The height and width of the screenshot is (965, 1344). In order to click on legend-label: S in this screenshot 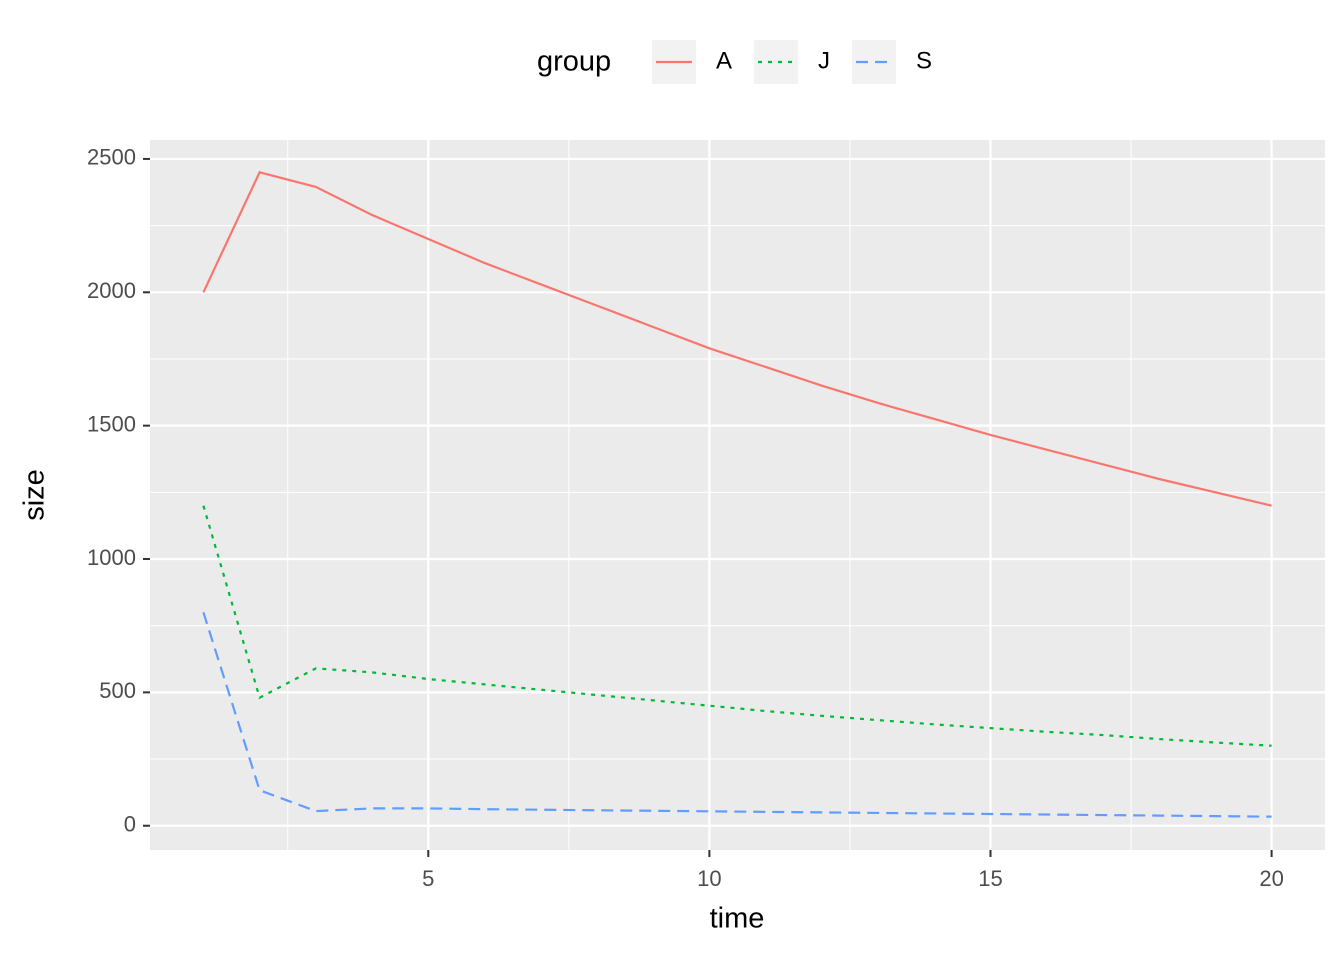, I will do `click(924, 60)`.